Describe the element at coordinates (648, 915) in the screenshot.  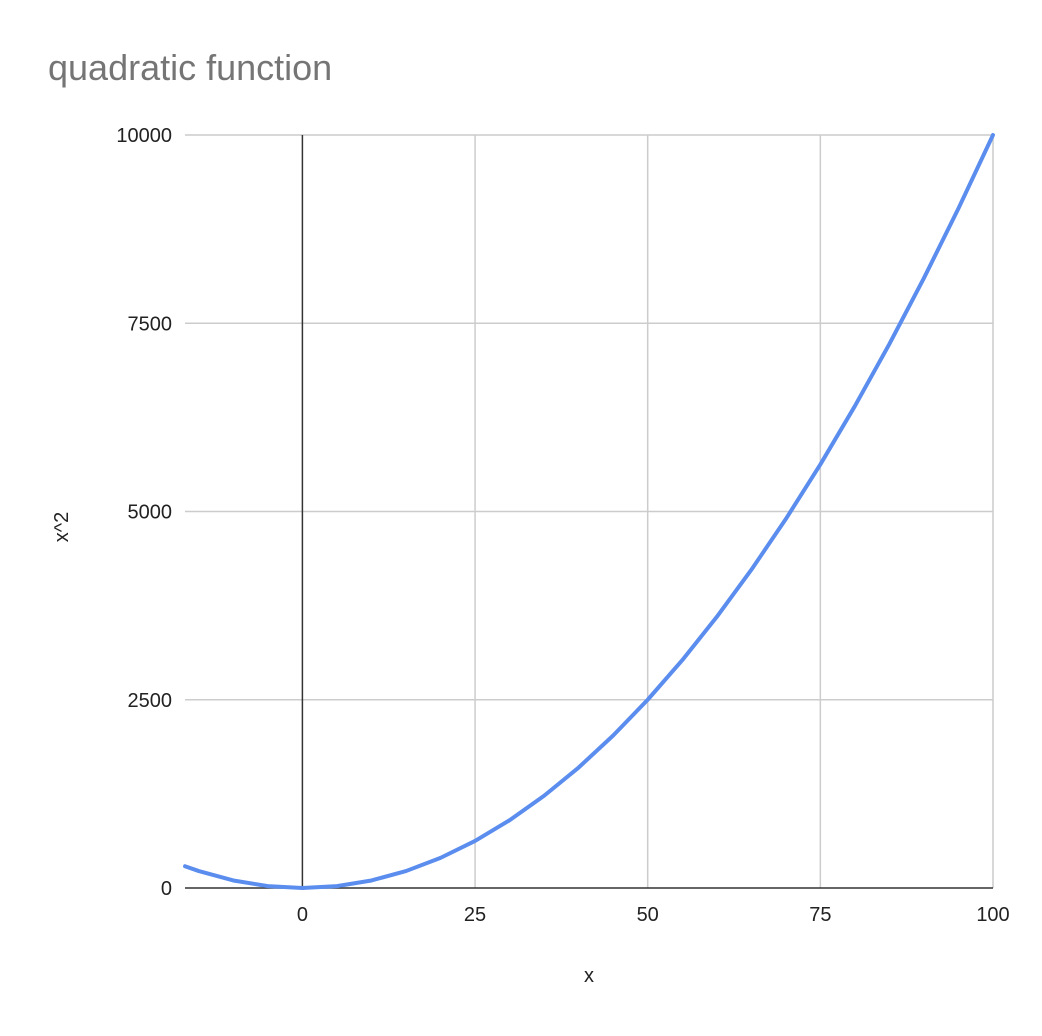
I see `x-tick-label: 50` at that location.